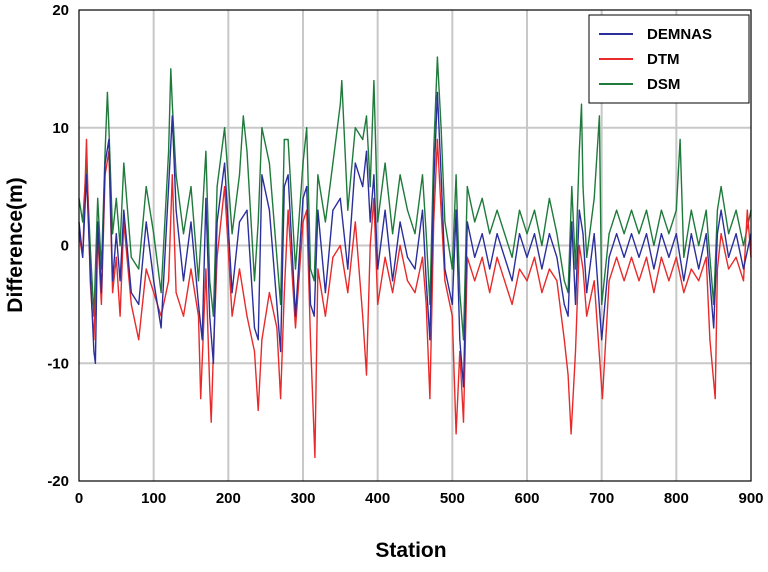 The height and width of the screenshot is (572, 768). What do you see at coordinates (663, 84) in the screenshot?
I see `legend-label-dsm: DSM` at bounding box center [663, 84].